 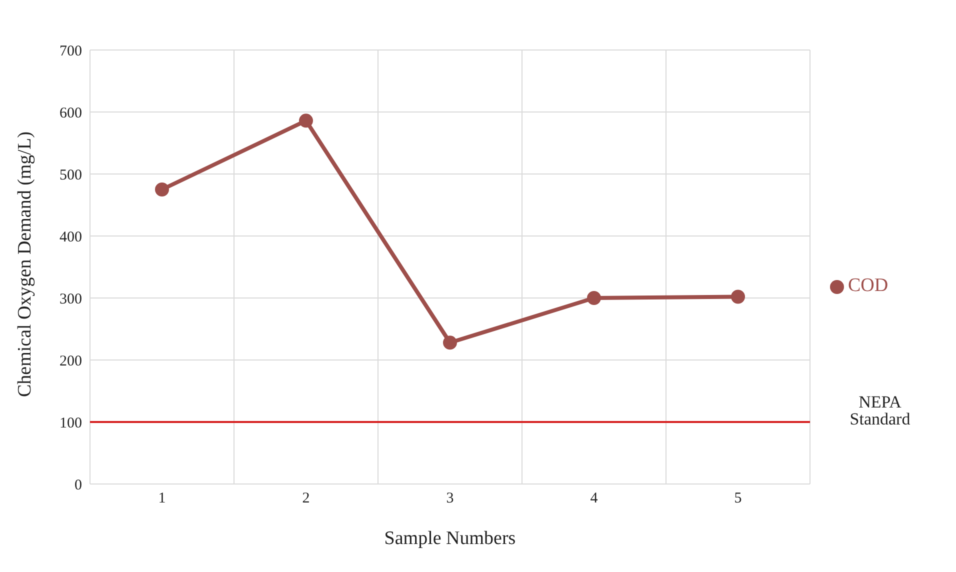 What do you see at coordinates (71, 113) in the screenshot?
I see `y-tick-label: 600` at bounding box center [71, 113].